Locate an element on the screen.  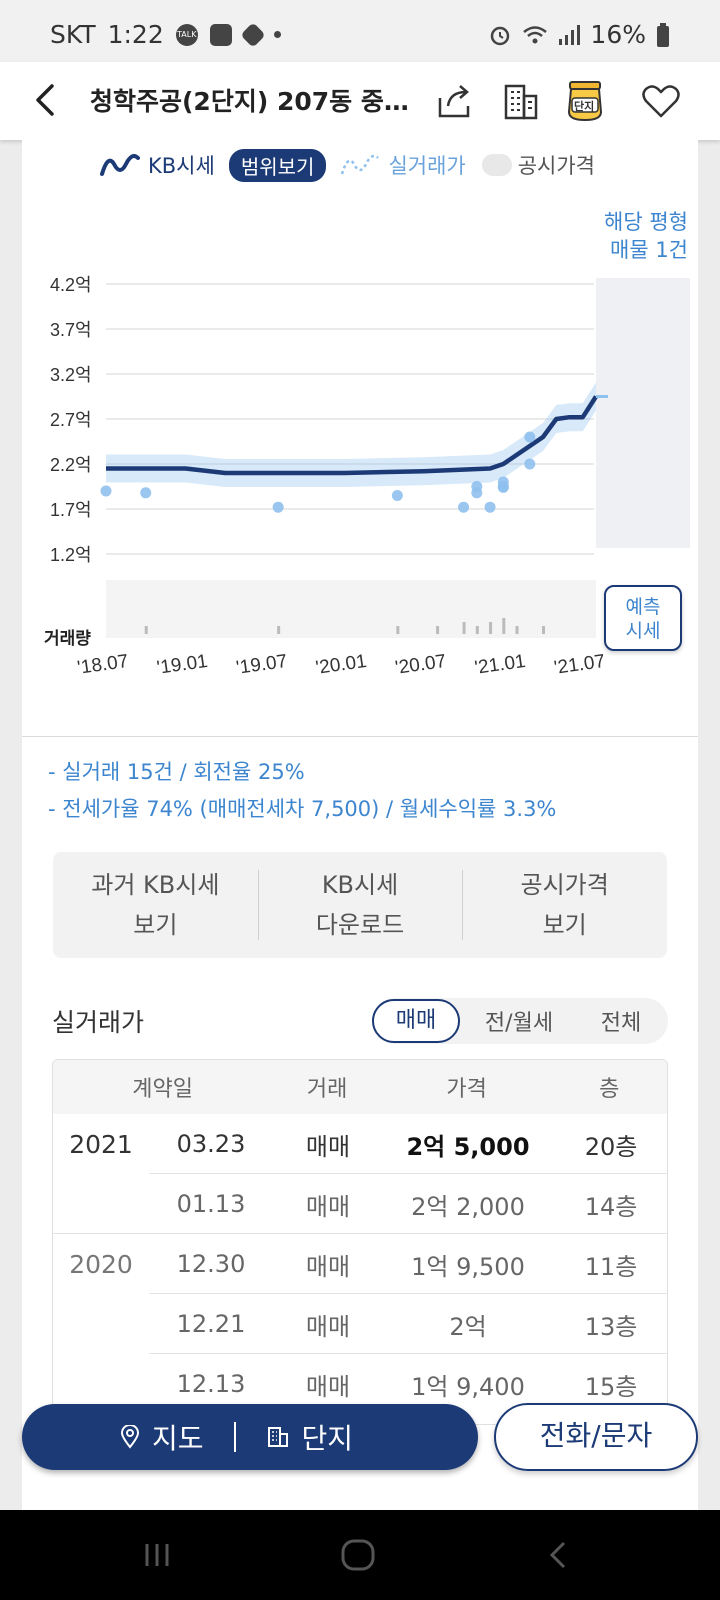
row-floor: 11층 is located at coordinates (611, 1266).